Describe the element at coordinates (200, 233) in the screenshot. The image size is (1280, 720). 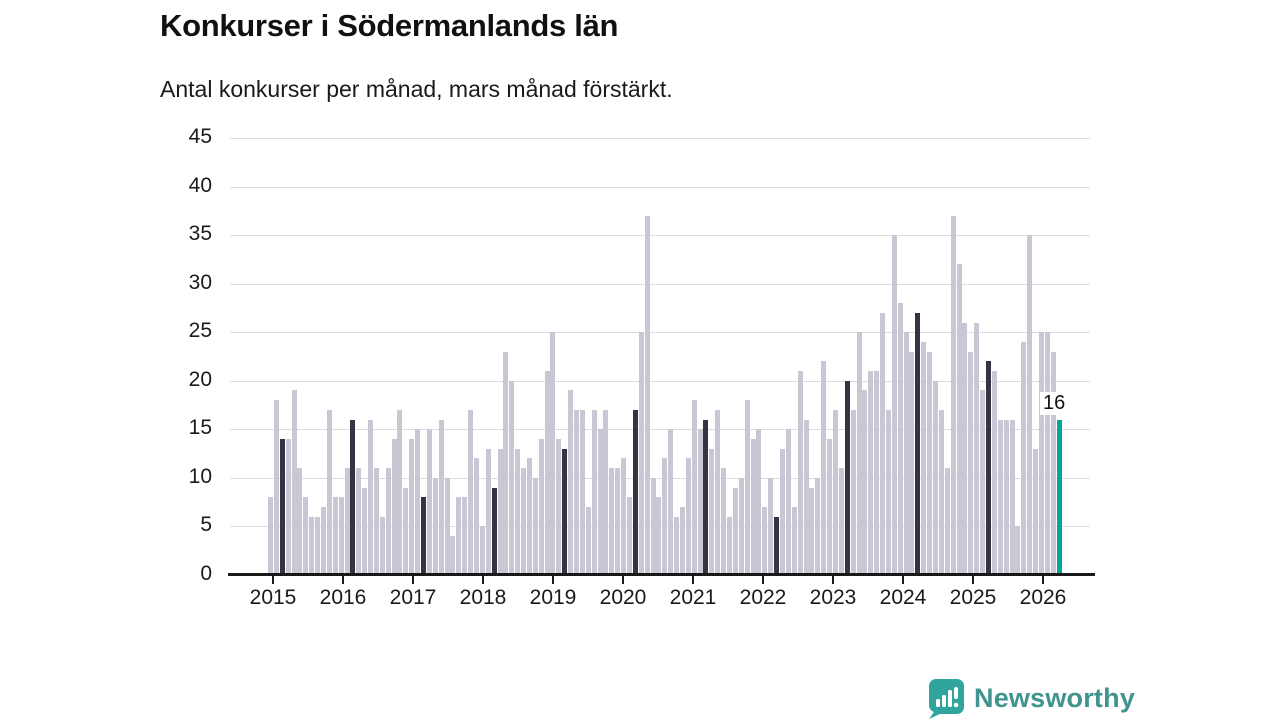
I see `y-tick-label-35: 35` at that location.